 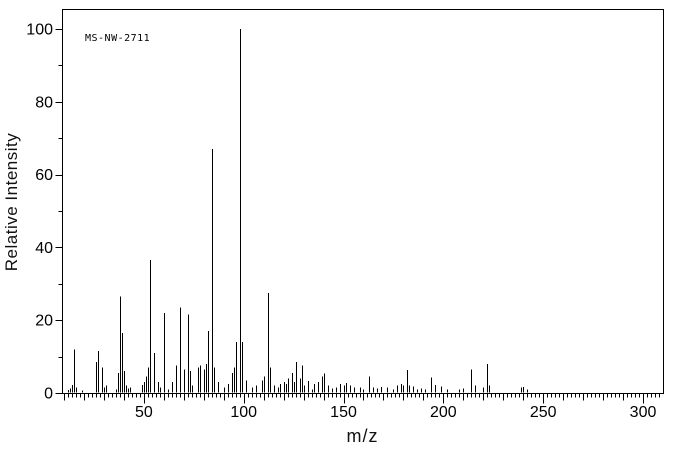 I want to click on svg-text: 50, so click(x=144, y=412).